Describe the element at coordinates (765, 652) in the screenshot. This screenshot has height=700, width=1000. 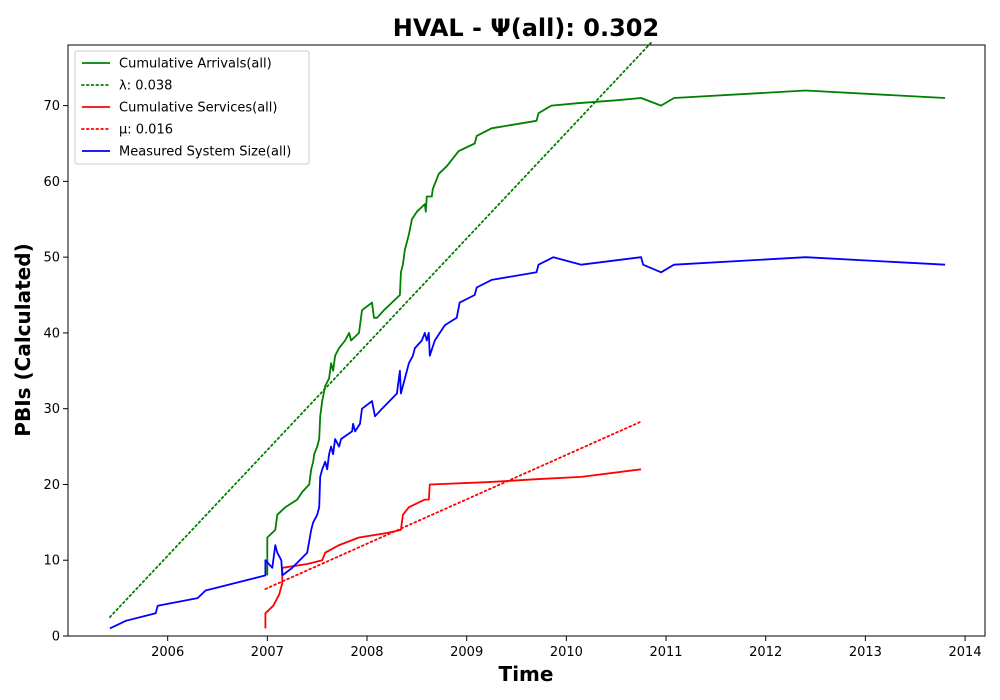
I see `x-tick-label: 2012` at that location.